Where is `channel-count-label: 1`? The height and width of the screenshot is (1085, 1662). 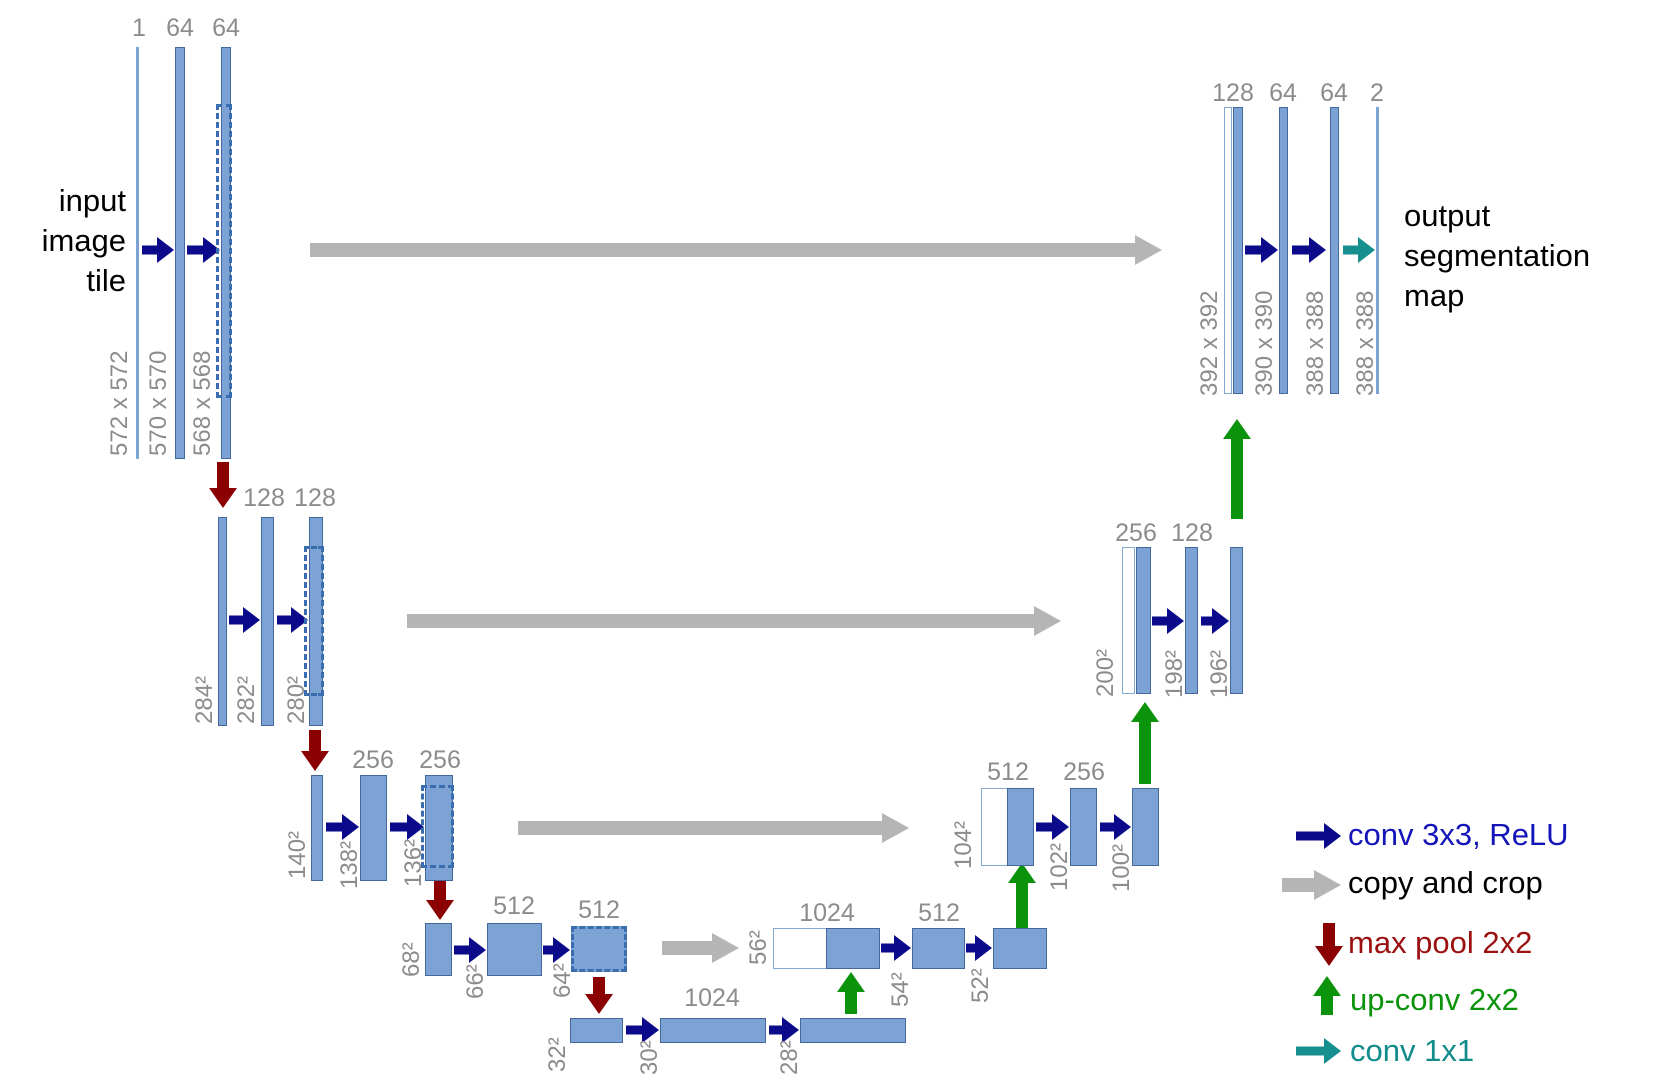
channel-count-label: 1 is located at coordinates (139, 28).